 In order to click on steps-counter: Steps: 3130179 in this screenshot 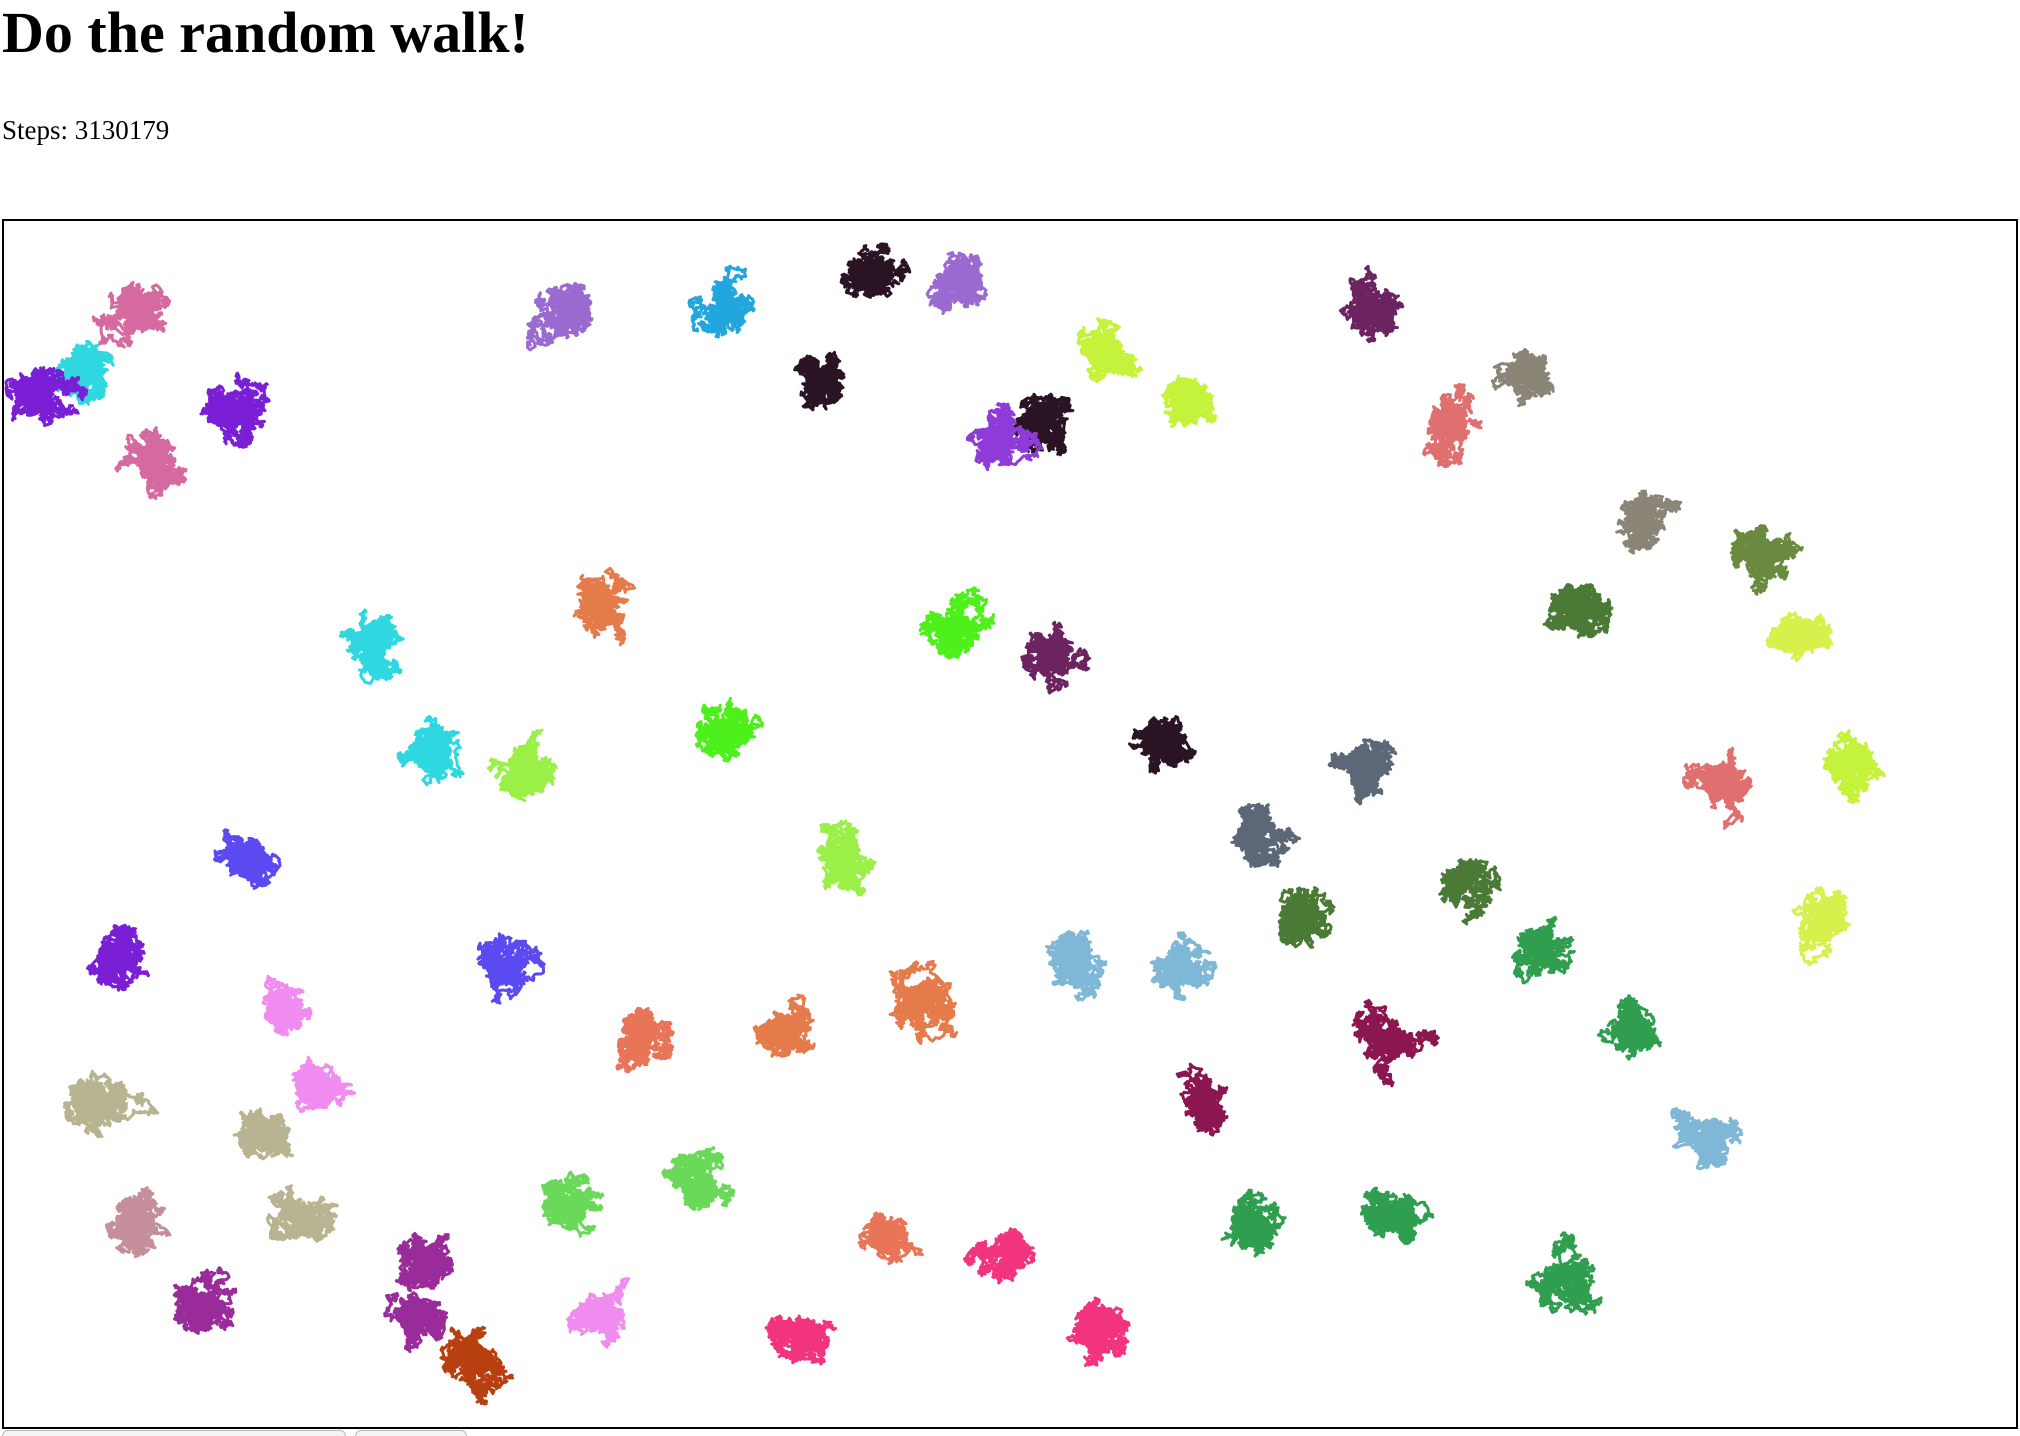, I will do `click(85, 130)`.